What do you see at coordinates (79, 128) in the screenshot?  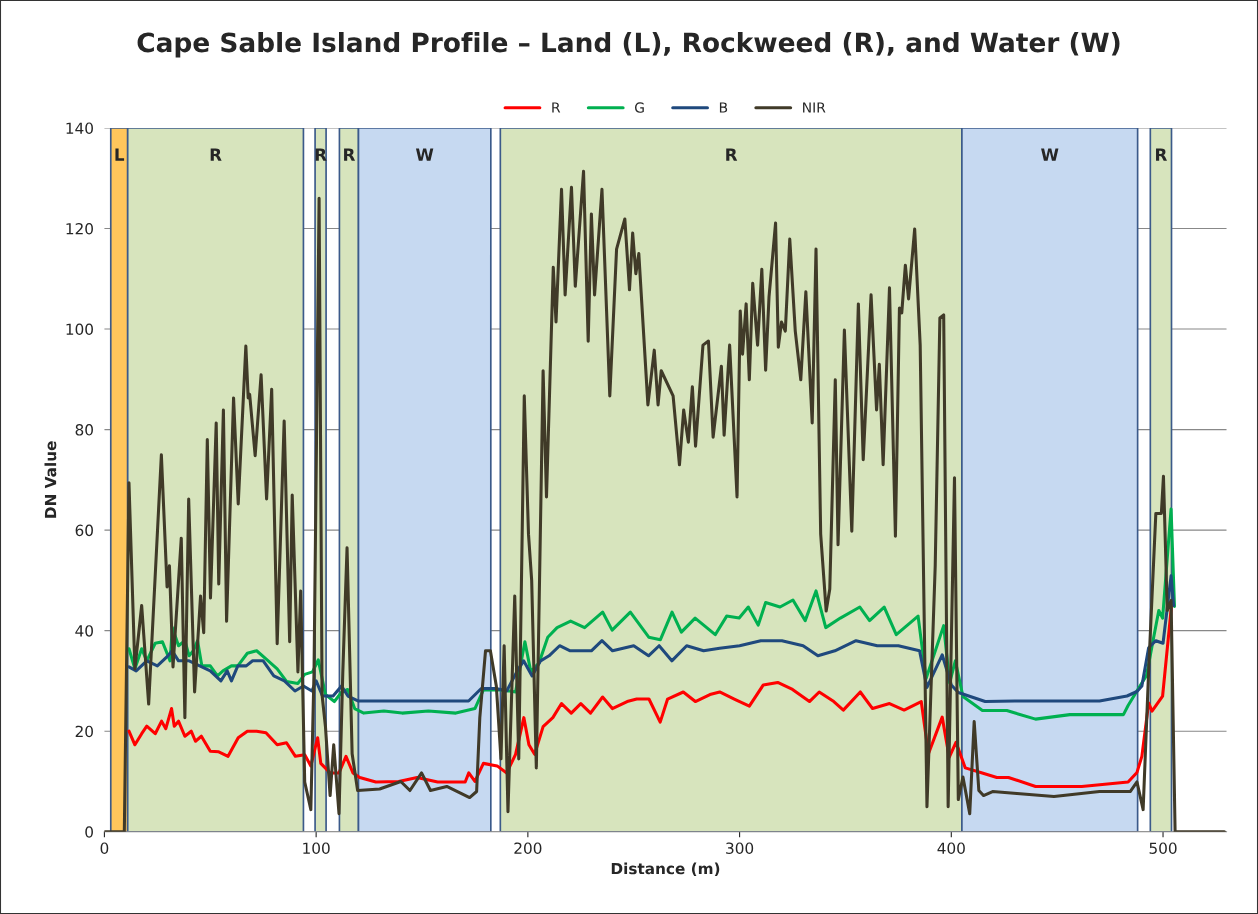 I see `y-tick-label: 140` at bounding box center [79, 128].